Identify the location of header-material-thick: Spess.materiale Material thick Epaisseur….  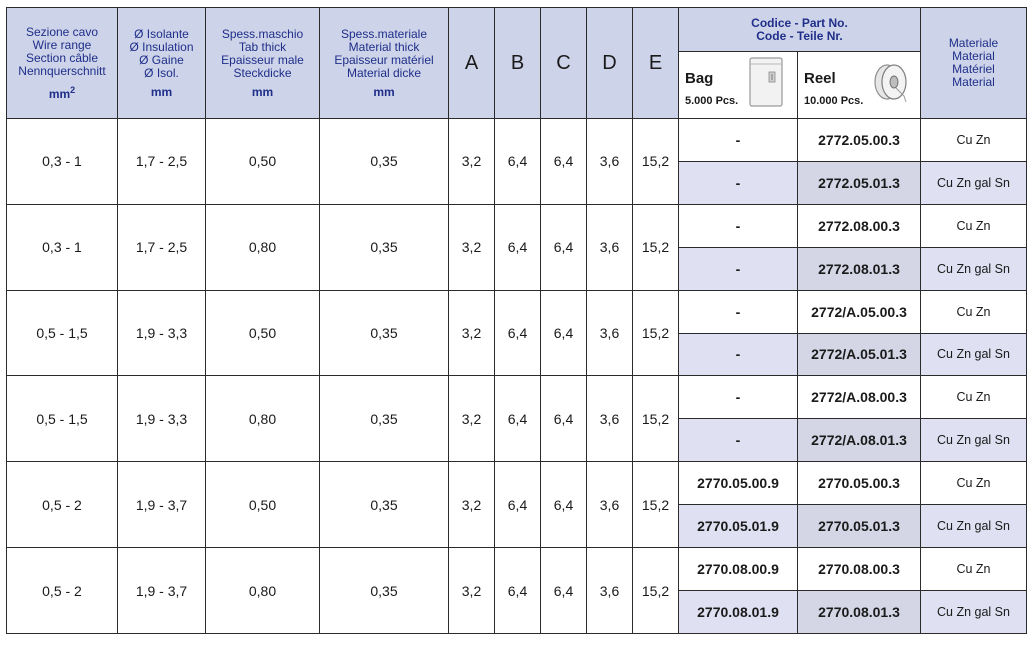
(384, 63).